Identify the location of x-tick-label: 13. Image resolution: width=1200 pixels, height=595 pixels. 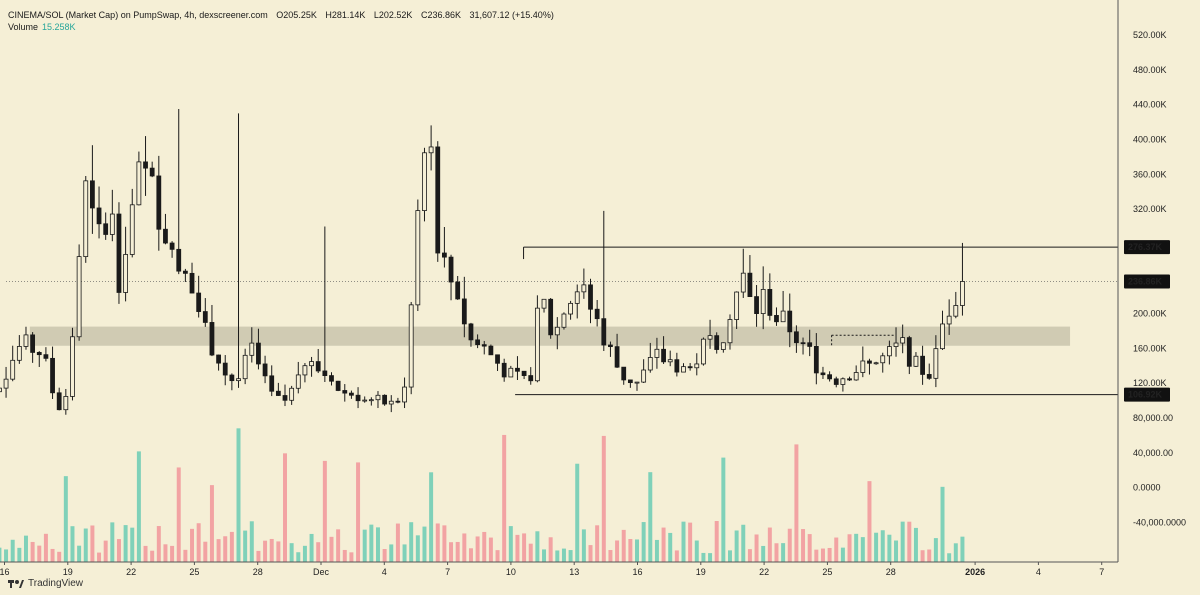
(574, 572).